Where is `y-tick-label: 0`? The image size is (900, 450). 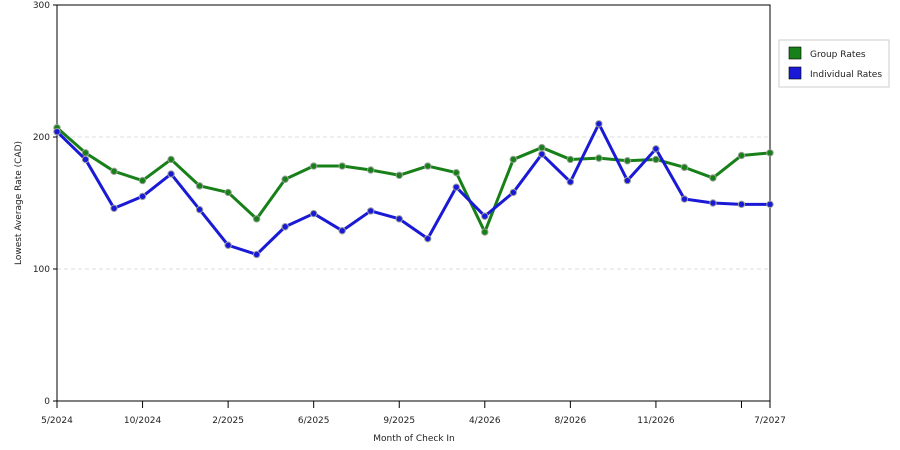 y-tick-label: 0 is located at coordinates (47, 402).